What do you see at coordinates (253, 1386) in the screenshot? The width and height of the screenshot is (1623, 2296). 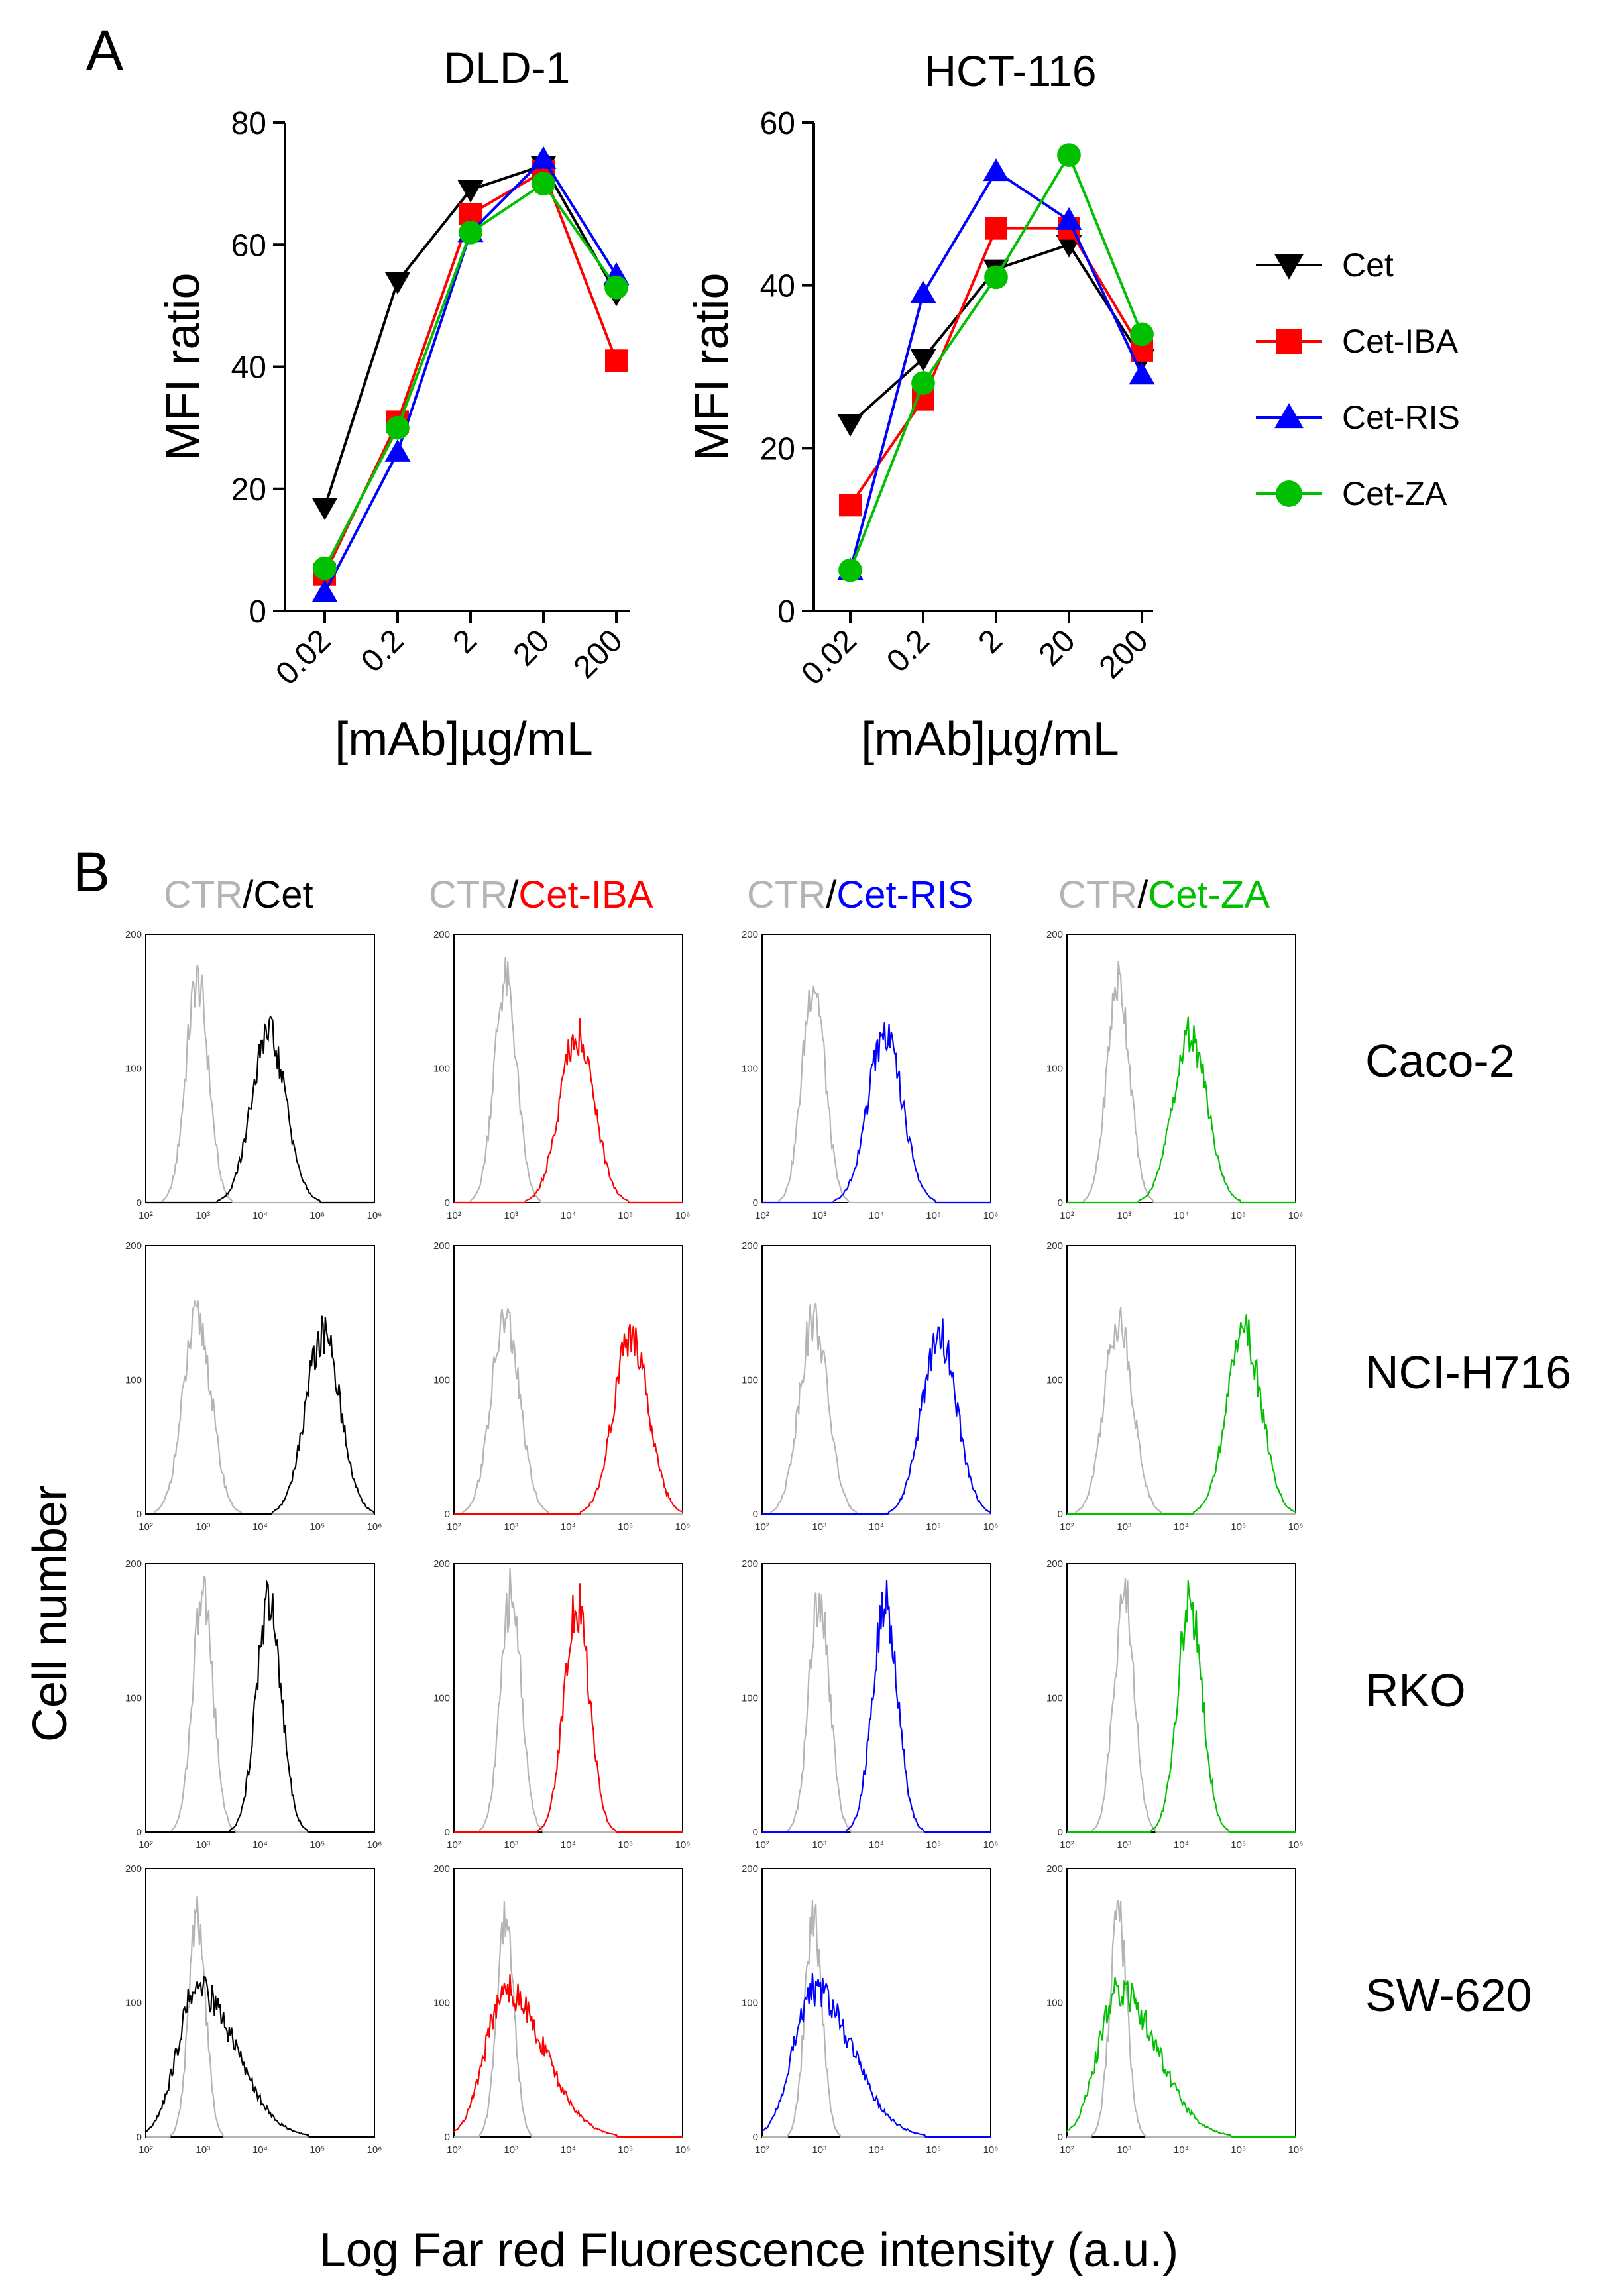 I see `histogram-NCI-H716-cet: 10² 10³ 10⁴ 10⁵ 10⁶ 0 100 200` at bounding box center [253, 1386].